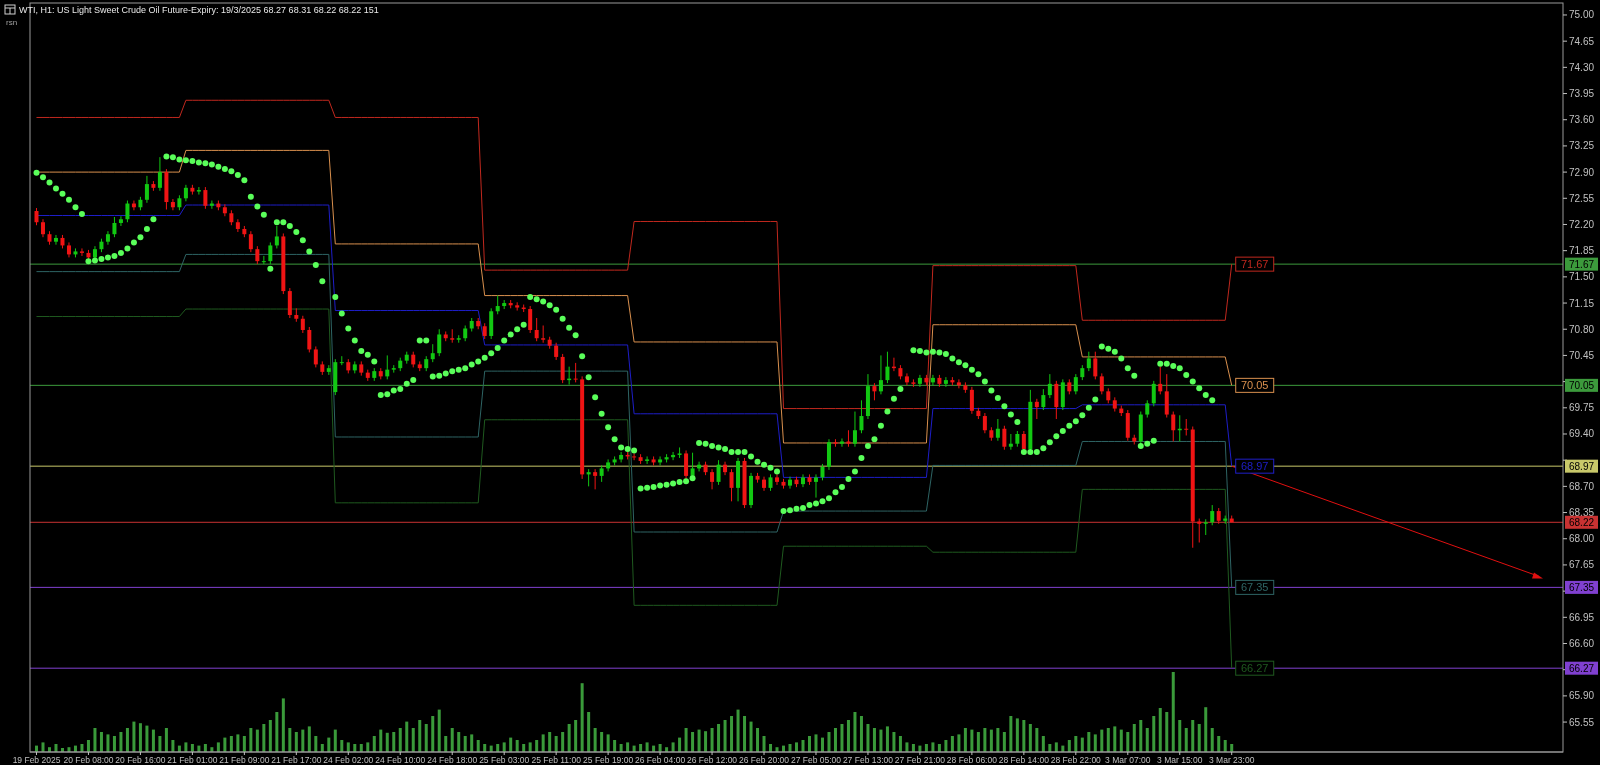 The height and width of the screenshot is (765, 1600). I want to click on ref-line-label: 71.67, so click(1581, 265).